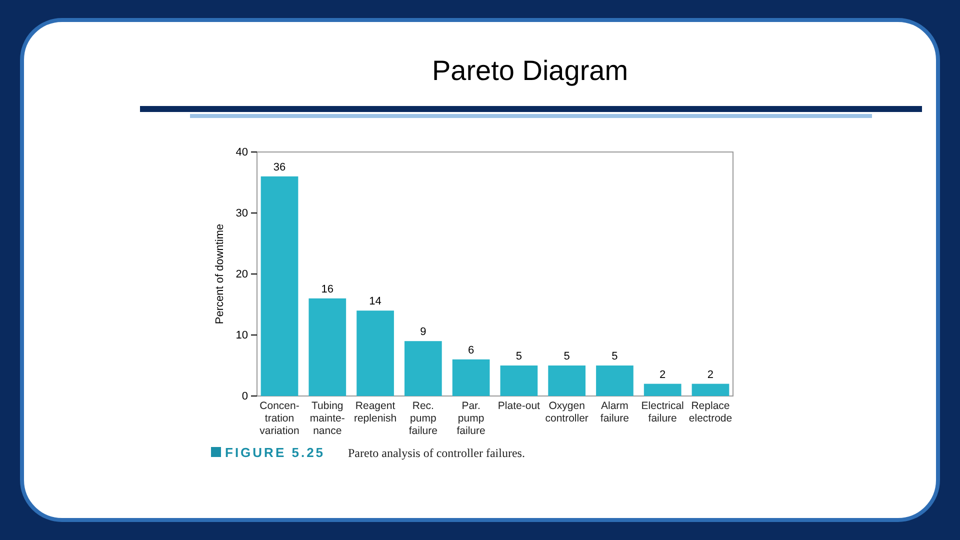 The height and width of the screenshot is (540, 960). I want to click on x-tick-label: Reagent replenish, so click(375, 412).